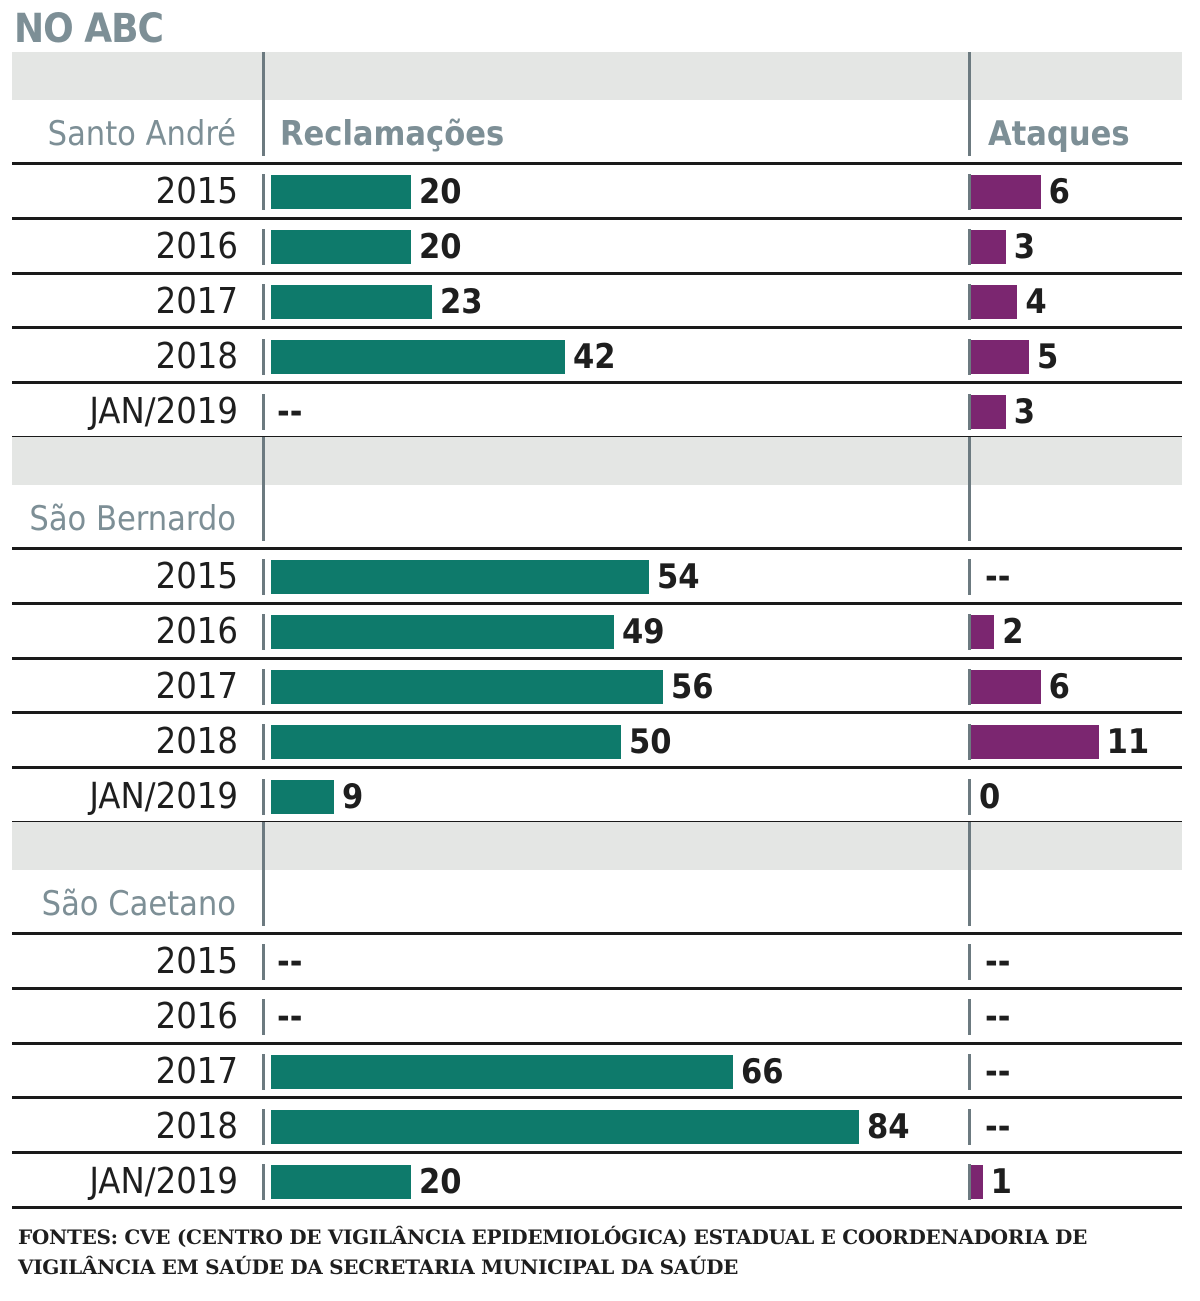  What do you see at coordinates (888, 1126) in the screenshot?
I see `value-reclamacoes: 84` at bounding box center [888, 1126].